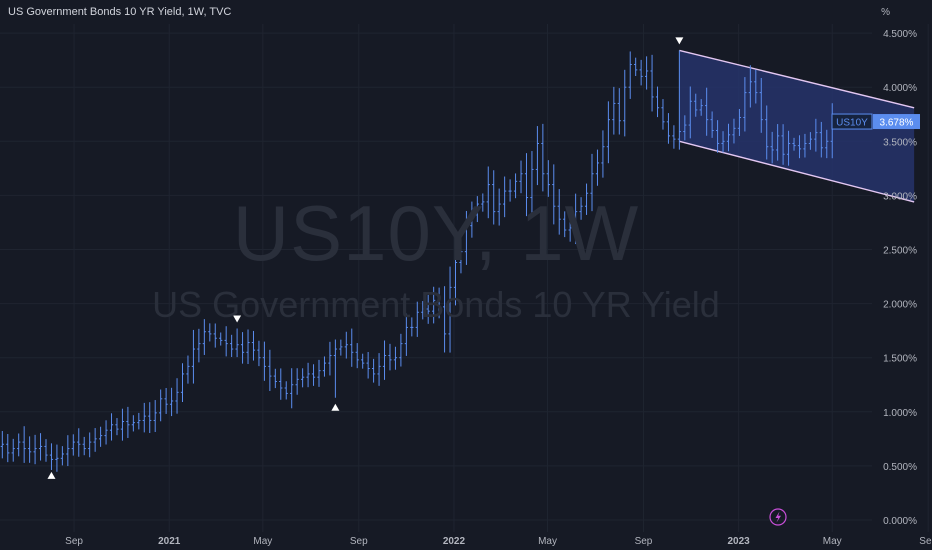 Image resolution: width=932 pixels, height=550 pixels. Describe the element at coordinates (900, 305) in the screenshot. I see `y-tick-label: 2.000%` at that location.